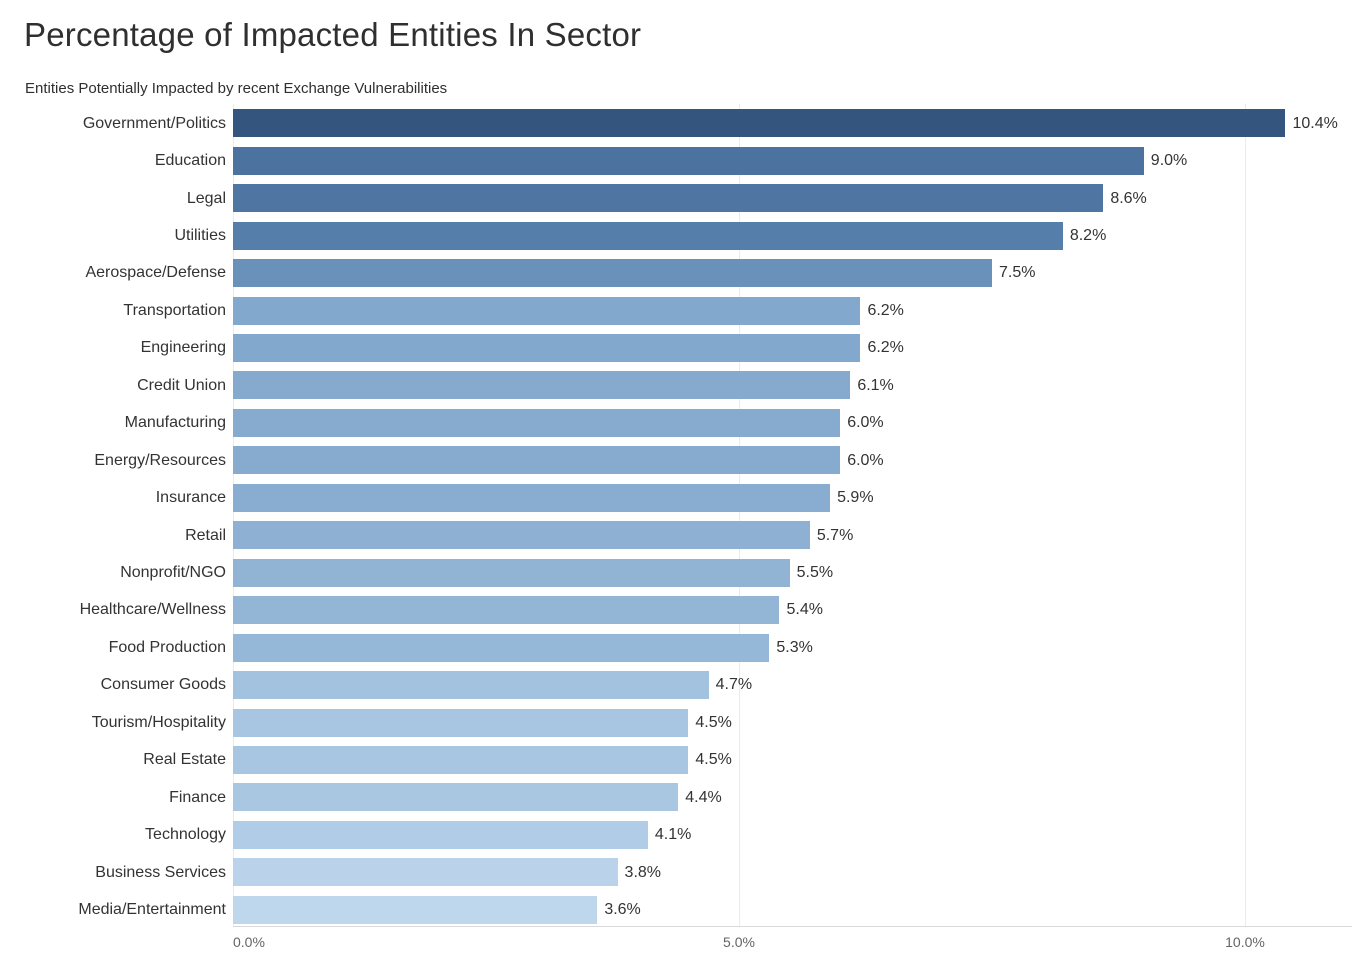 The height and width of the screenshot is (970, 1358). I want to click on value-label: 8.2%, so click(1088, 235).